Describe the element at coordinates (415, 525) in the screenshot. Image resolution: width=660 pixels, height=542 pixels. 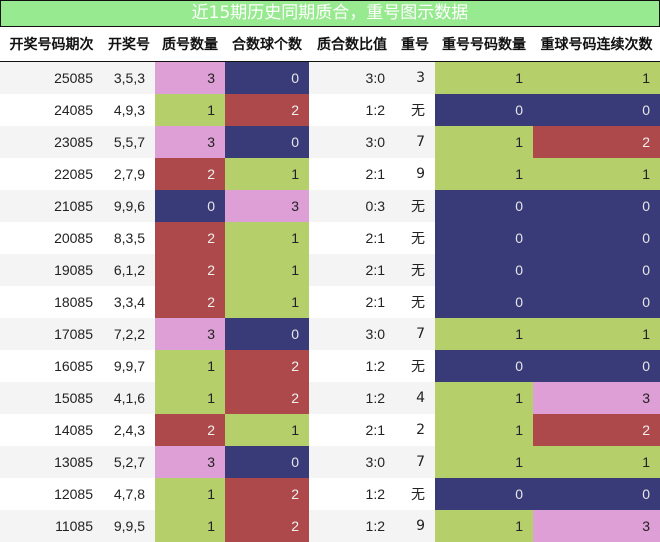
I see `cell-repeat: 9` at that location.